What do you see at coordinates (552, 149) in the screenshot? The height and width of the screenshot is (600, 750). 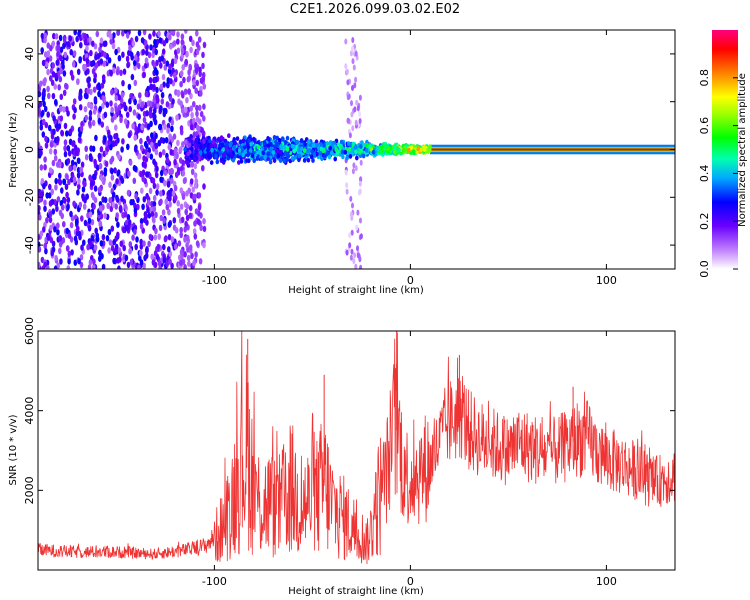 I see `signal-band-core` at bounding box center [552, 149].